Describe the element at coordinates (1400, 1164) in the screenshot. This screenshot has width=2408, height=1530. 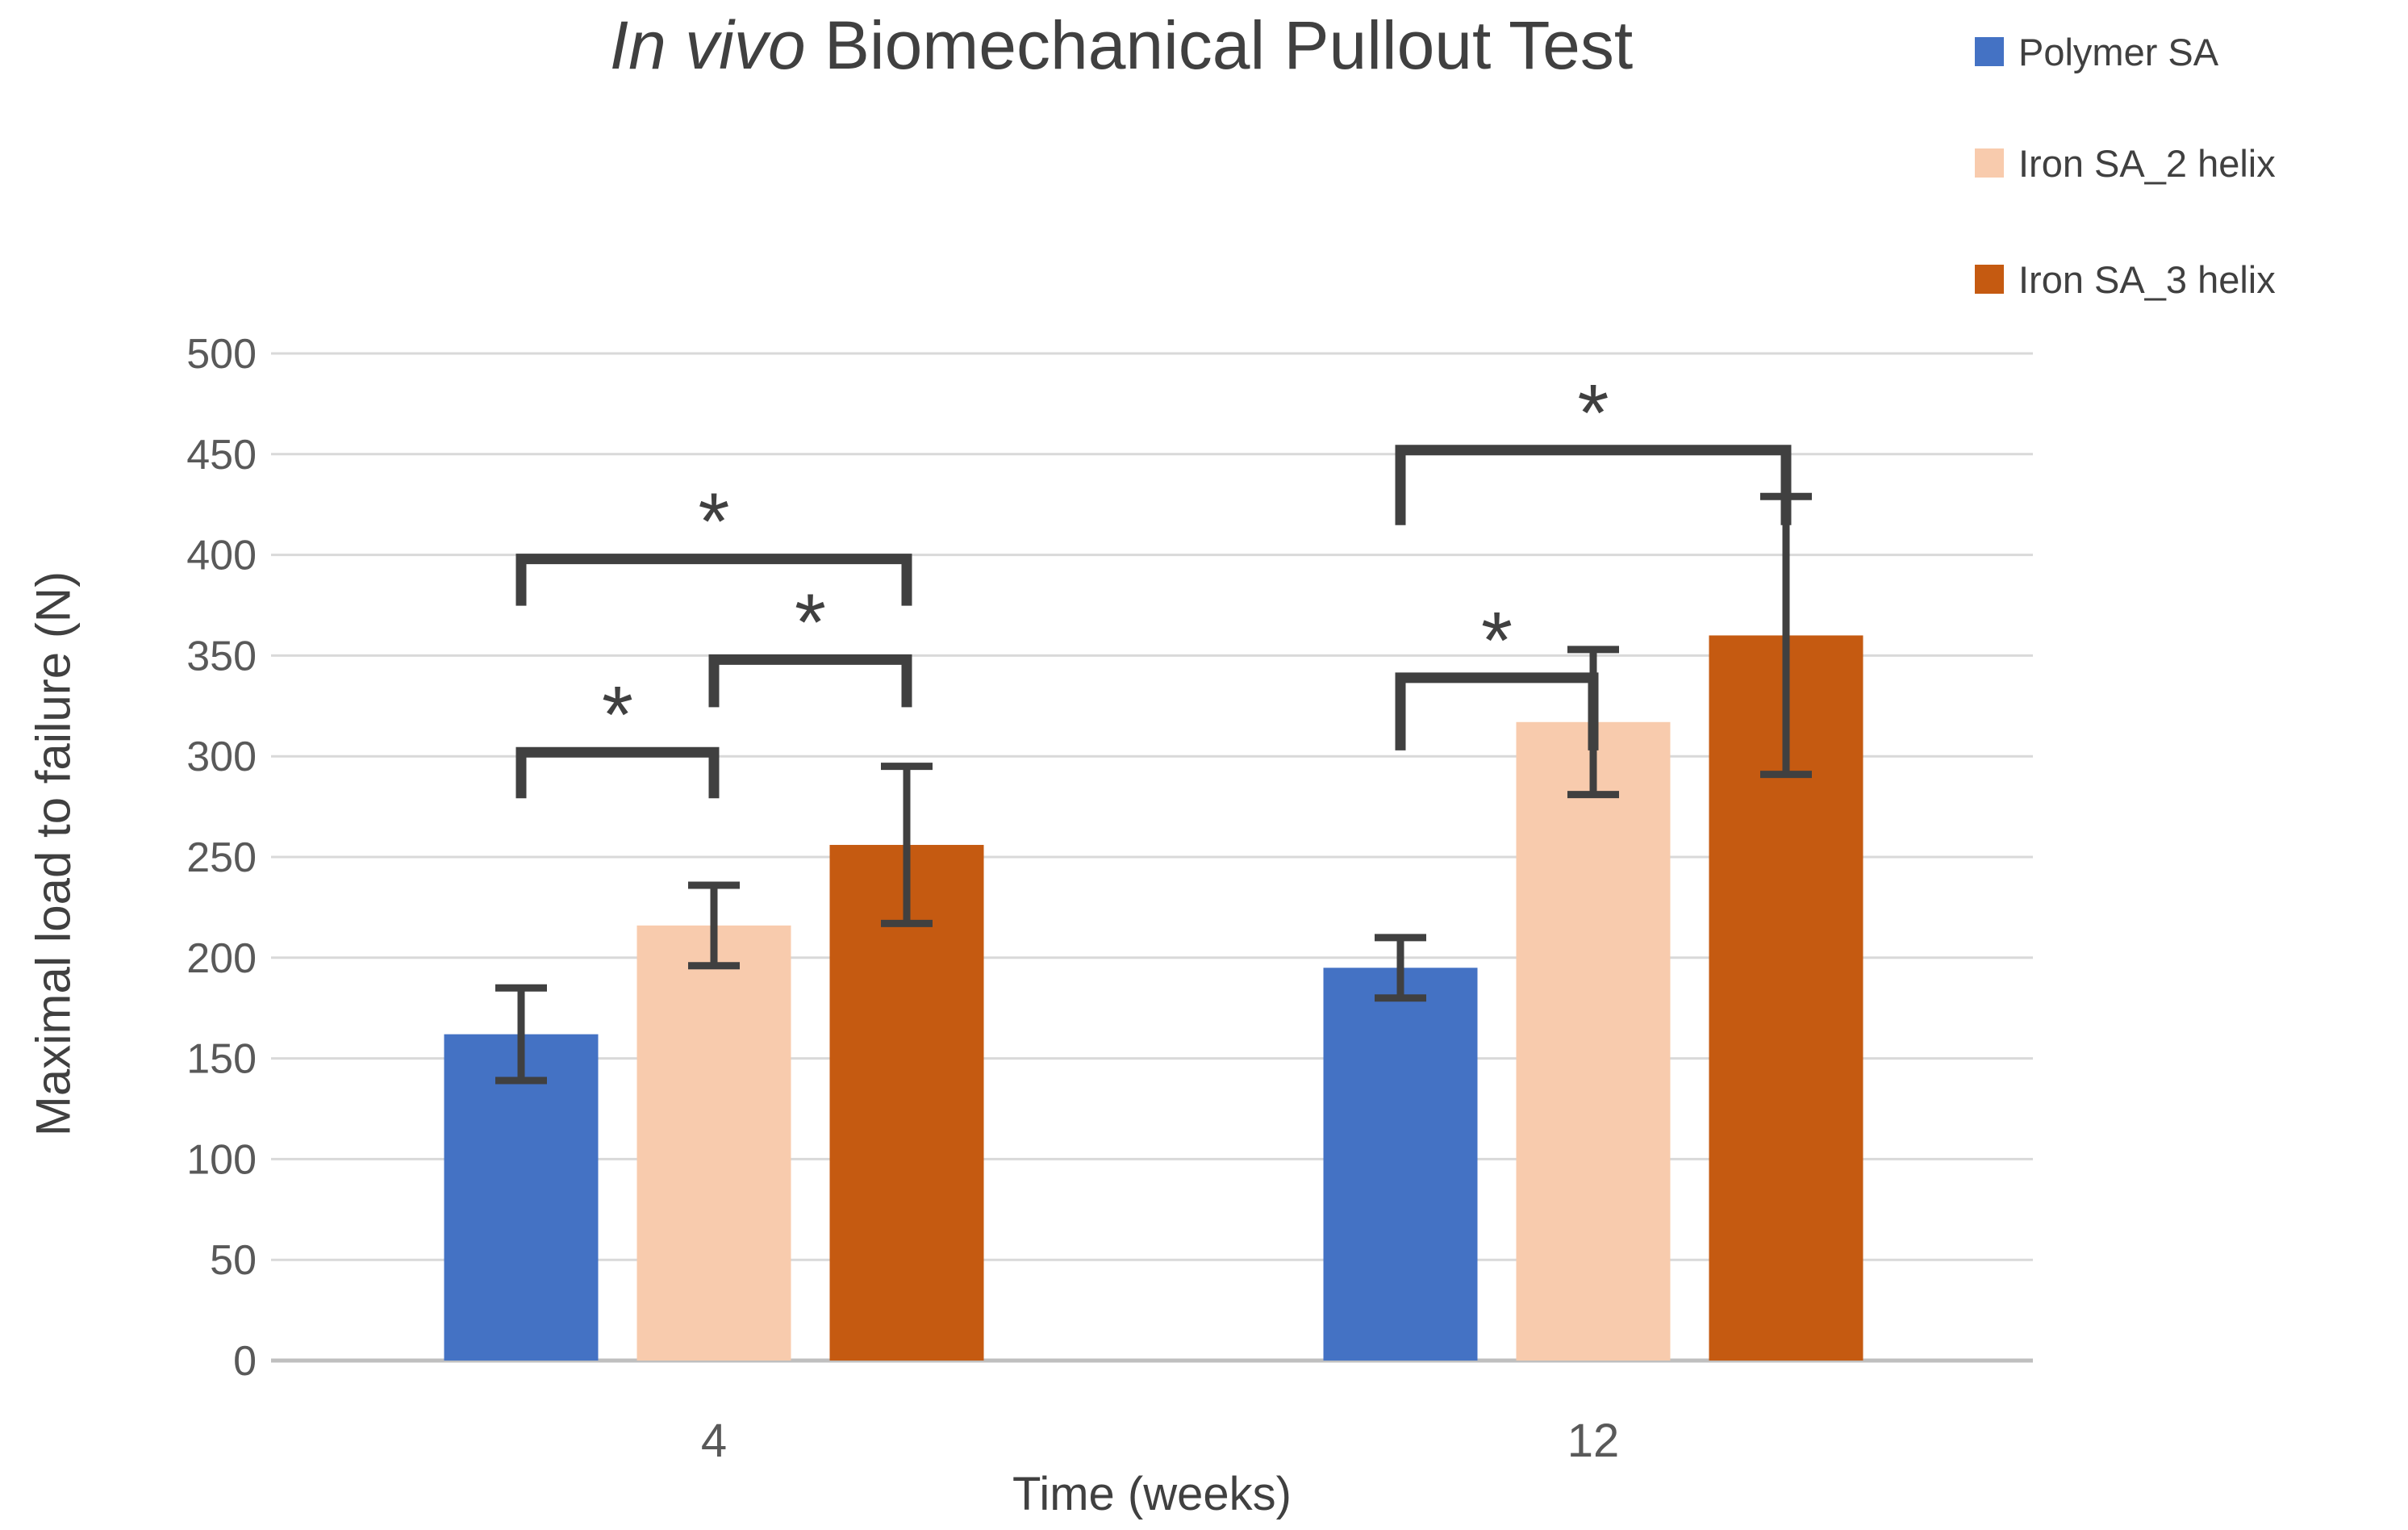
I see `bar-polymer-sa-week12` at that location.